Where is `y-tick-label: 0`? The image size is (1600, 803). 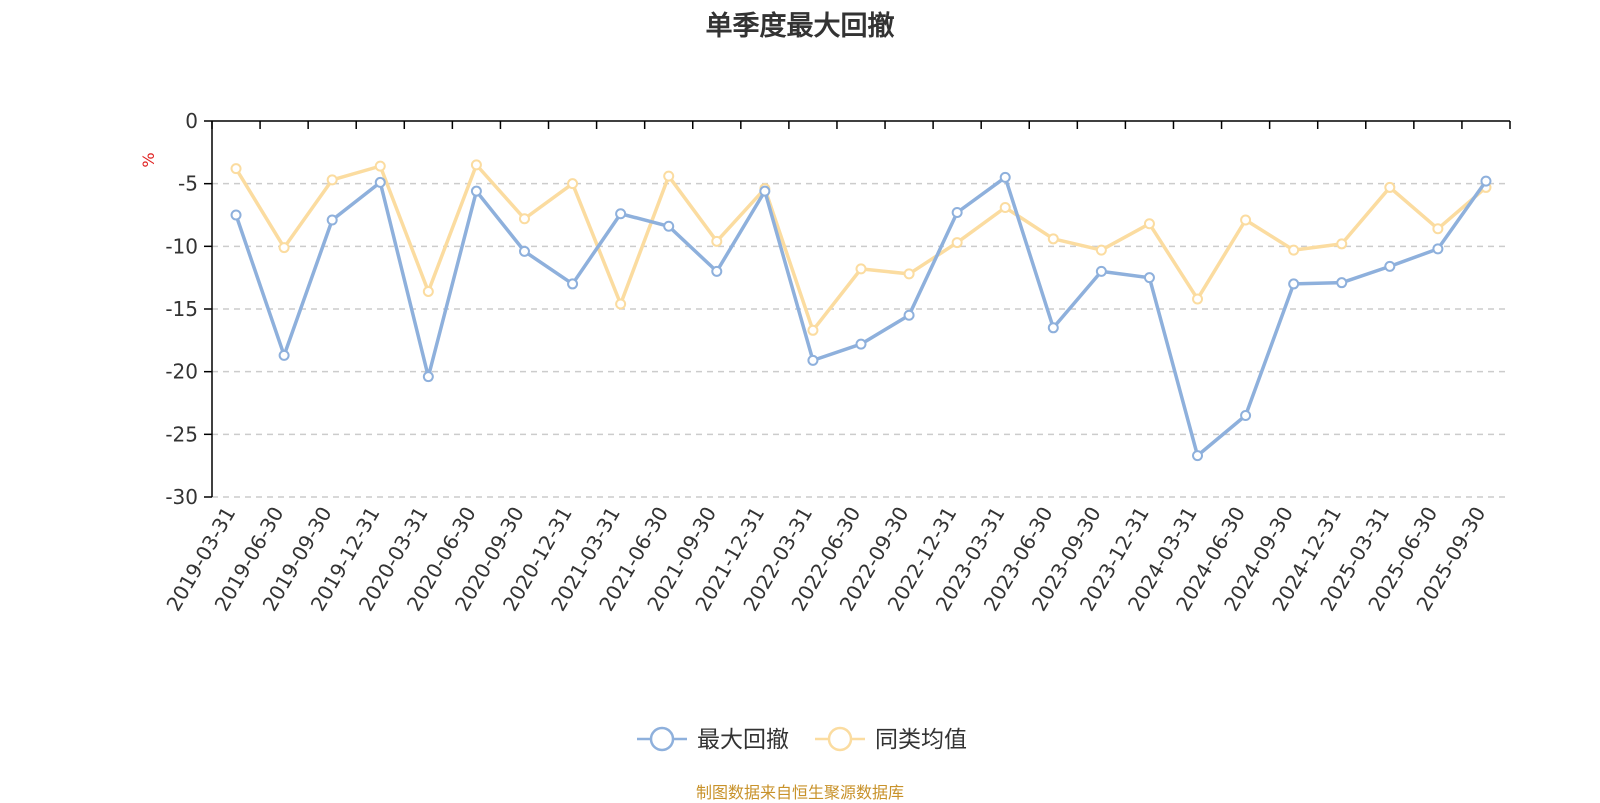 y-tick-label: 0 is located at coordinates (191, 121).